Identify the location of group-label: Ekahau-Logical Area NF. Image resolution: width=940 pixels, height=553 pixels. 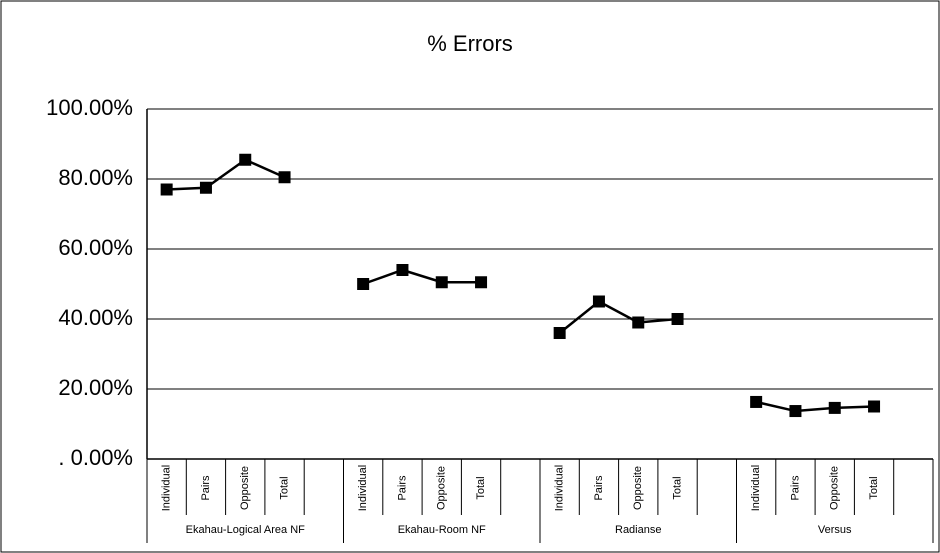
(246, 530).